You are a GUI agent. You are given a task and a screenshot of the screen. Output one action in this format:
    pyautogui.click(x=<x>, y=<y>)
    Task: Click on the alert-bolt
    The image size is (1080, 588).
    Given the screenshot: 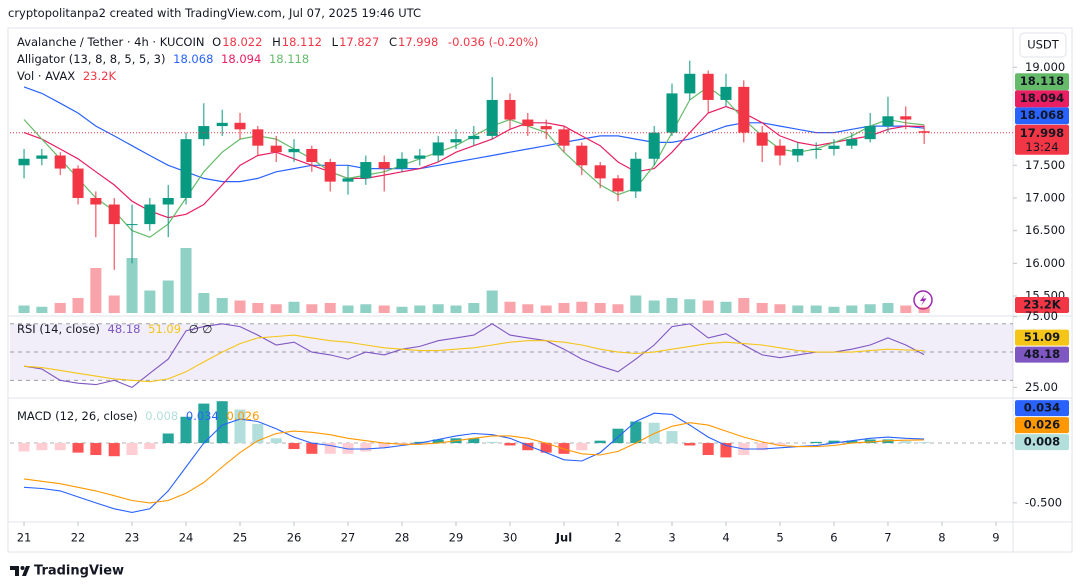 What is the action you would take?
    pyautogui.click(x=923, y=300)
    